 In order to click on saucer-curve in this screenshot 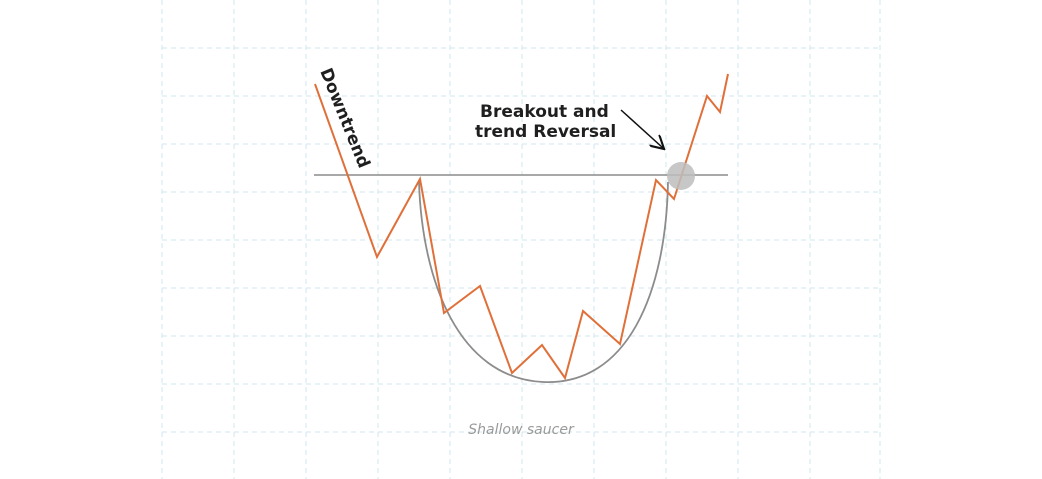, I will do `click(543, 282)`.